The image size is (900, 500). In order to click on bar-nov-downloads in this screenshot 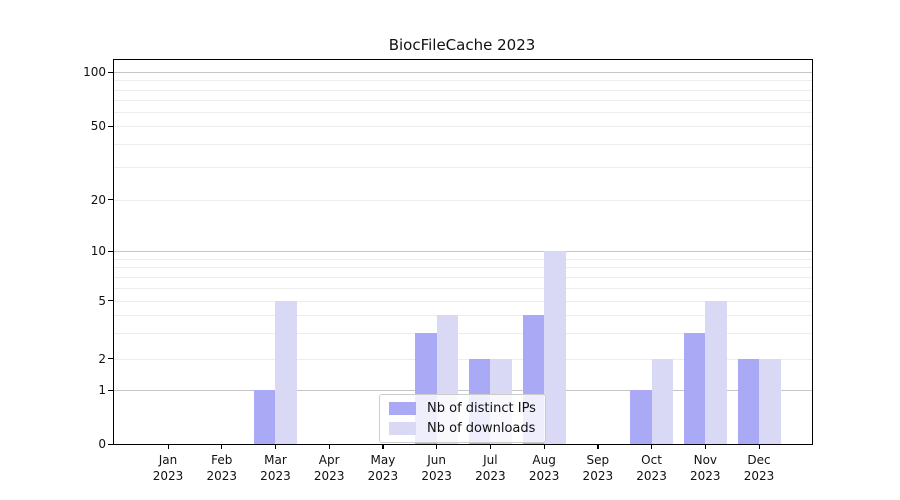, I will do `click(716, 372)`.